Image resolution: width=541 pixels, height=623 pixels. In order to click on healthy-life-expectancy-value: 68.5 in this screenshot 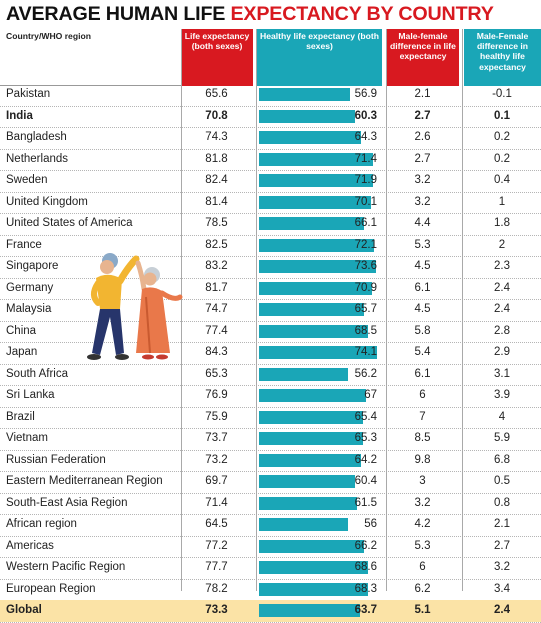, I will do `click(366, 332)`.